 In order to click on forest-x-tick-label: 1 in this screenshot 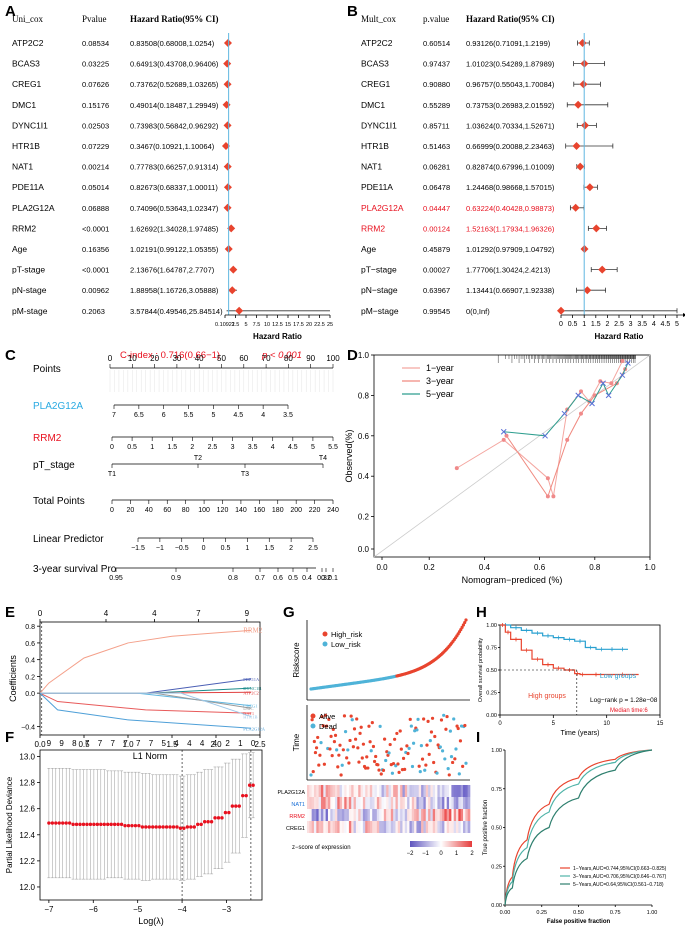, I will do `click(584, 324)`.